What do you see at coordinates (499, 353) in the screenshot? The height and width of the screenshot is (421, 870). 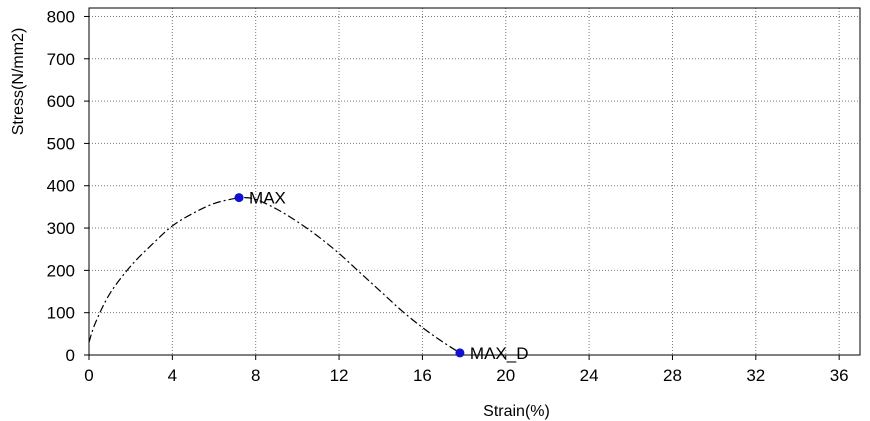 I see `point-label-max-d: MAX_D` at bounding box center [499, 353].